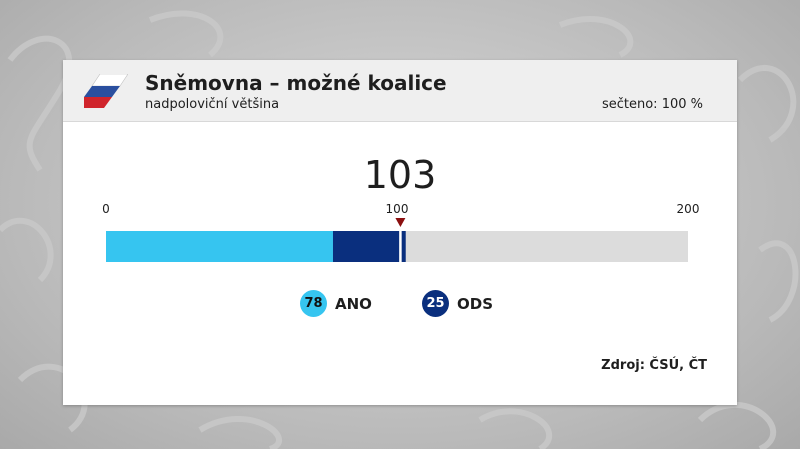  I want to click on ct-logo-icon, so click(106, 91).